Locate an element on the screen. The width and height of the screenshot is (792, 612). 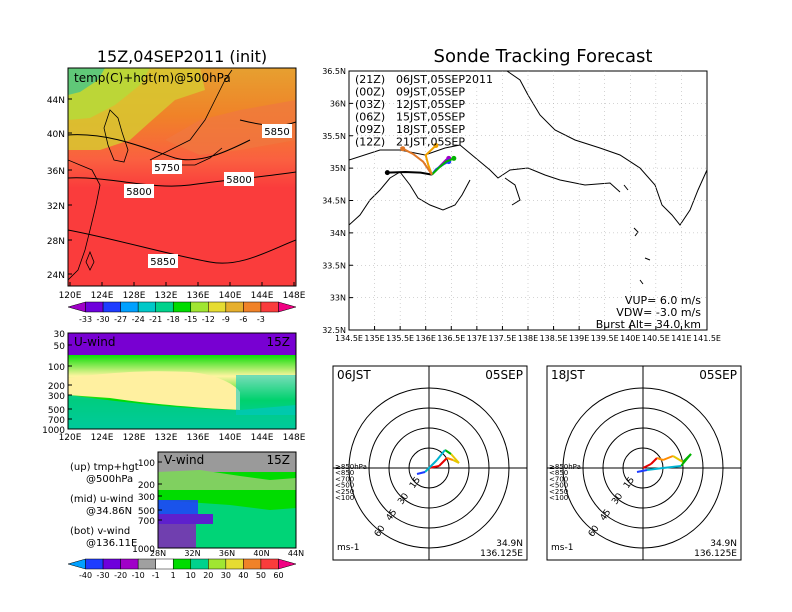
colorbar-label: -12 is located at coordinates (208, 319).